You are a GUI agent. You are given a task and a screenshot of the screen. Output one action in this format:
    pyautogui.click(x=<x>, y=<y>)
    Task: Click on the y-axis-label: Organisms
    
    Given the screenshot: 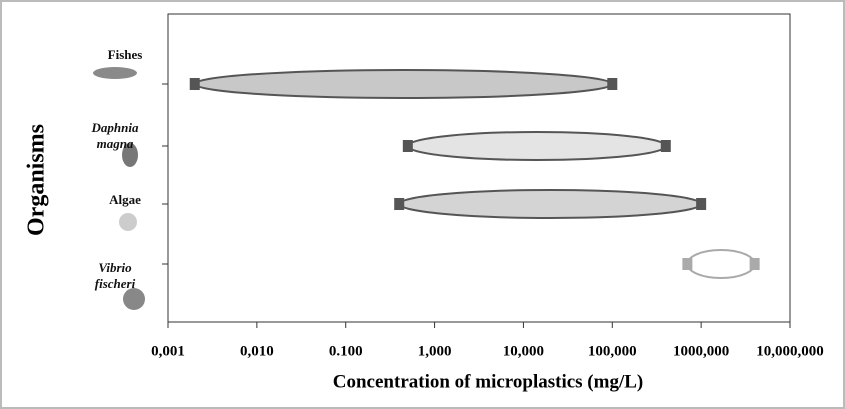 What is the action you would take?
    pyautogui.click(x=37, y=180)
    